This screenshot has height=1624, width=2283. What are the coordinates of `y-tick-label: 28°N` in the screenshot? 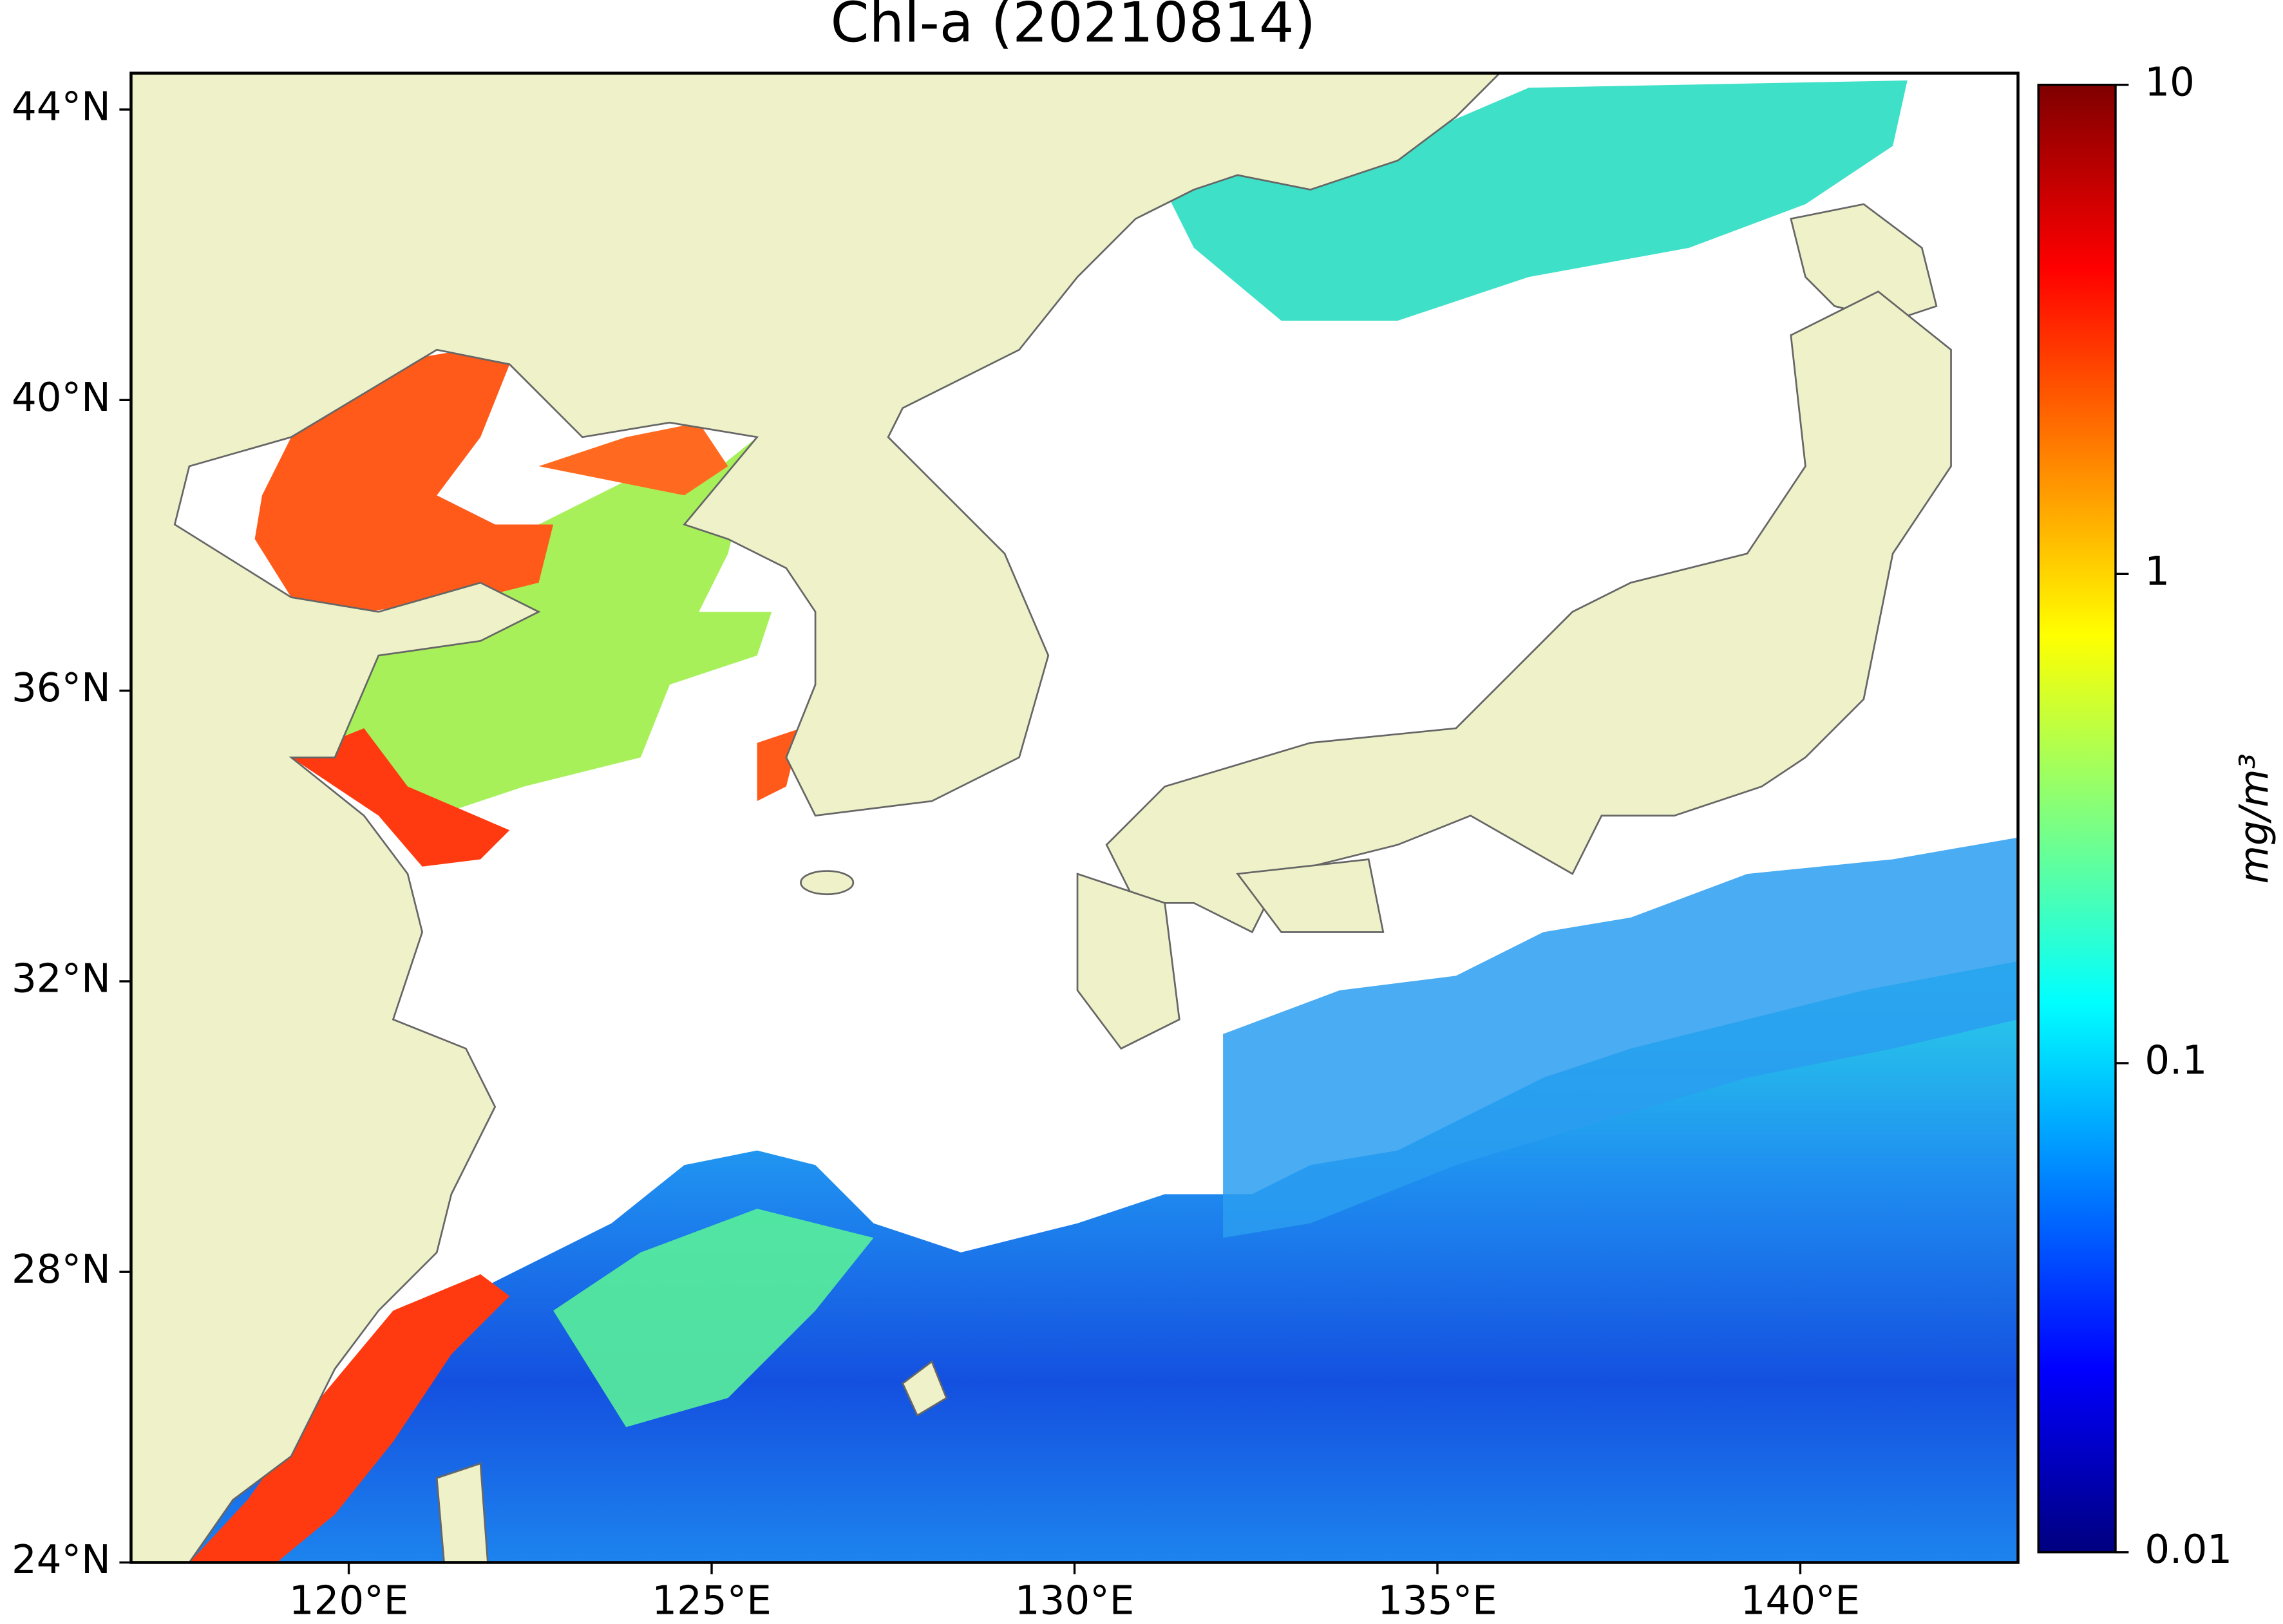 It's located at (61, 1270).